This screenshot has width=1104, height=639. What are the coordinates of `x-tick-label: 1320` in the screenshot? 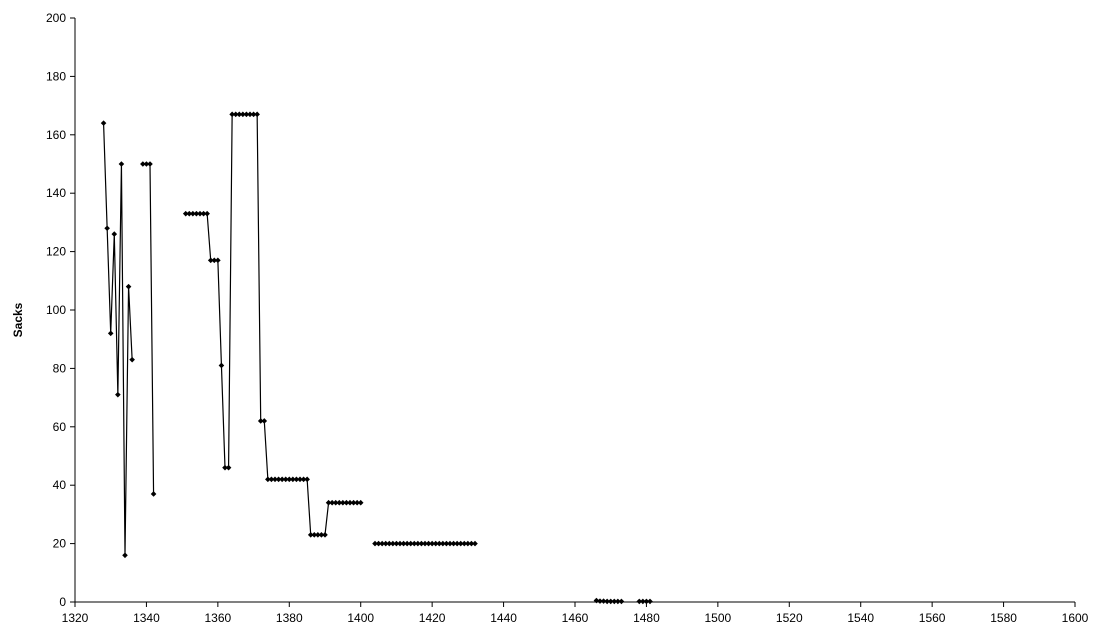 It's located at (75, 618).